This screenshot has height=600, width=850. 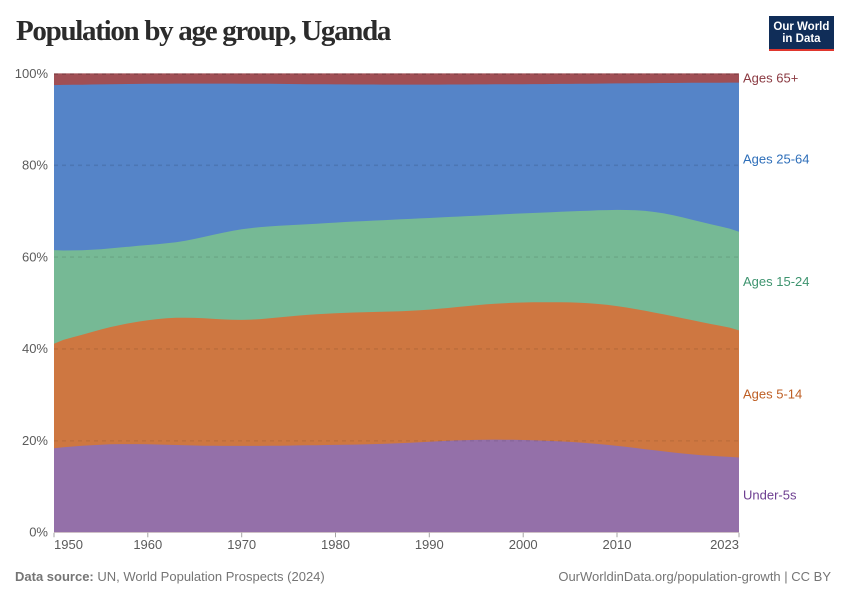 I want to click on svg-text: 2010, so click(x=617, y=544).